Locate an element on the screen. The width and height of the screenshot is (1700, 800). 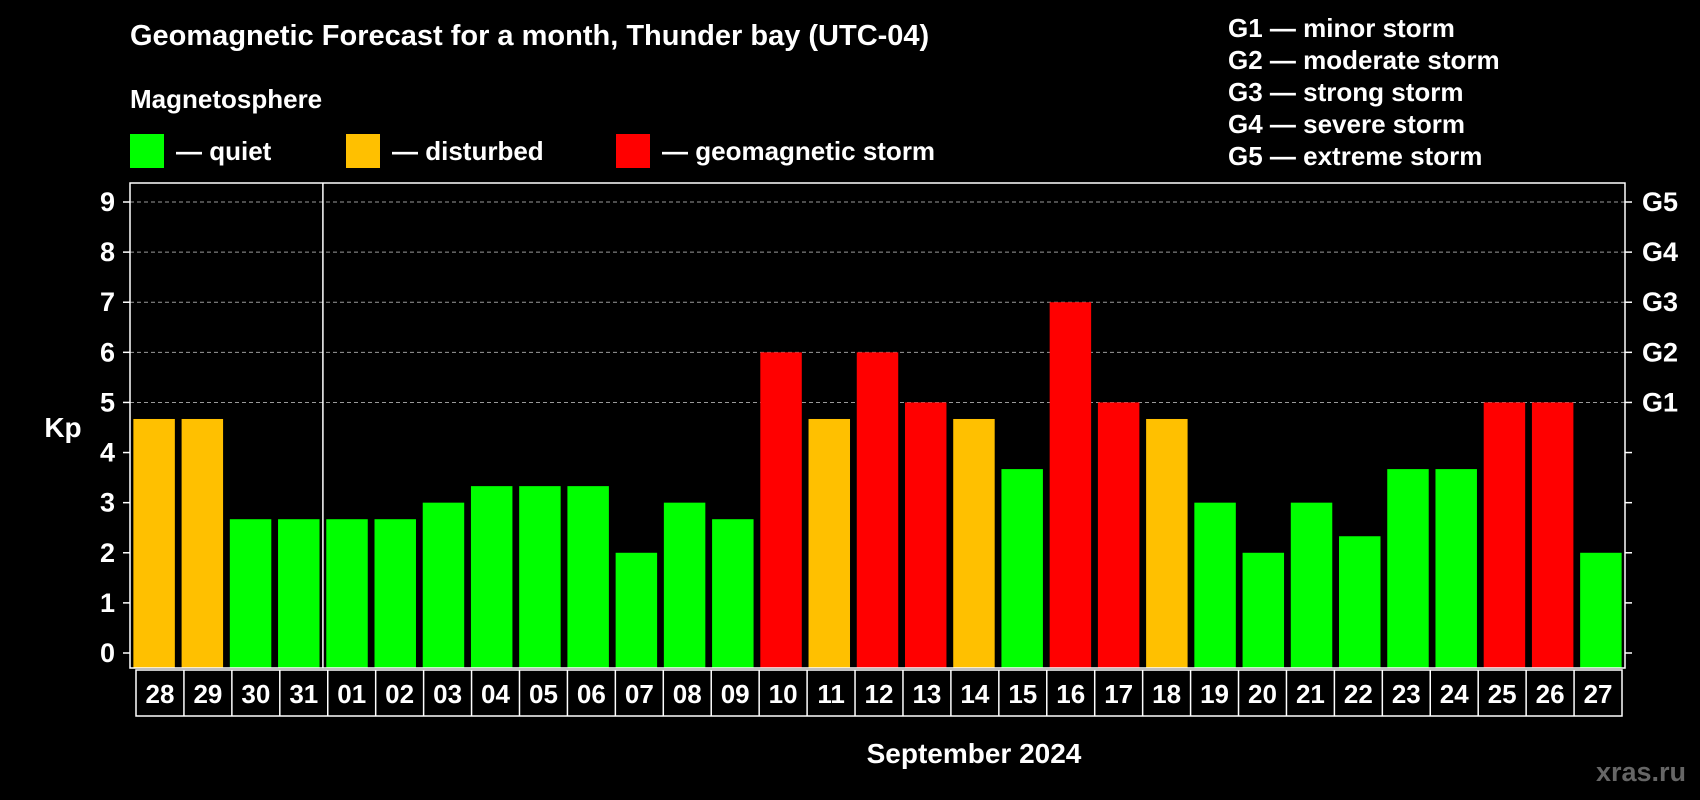
date-label-31: 31 is located at coordinates (303, 694).